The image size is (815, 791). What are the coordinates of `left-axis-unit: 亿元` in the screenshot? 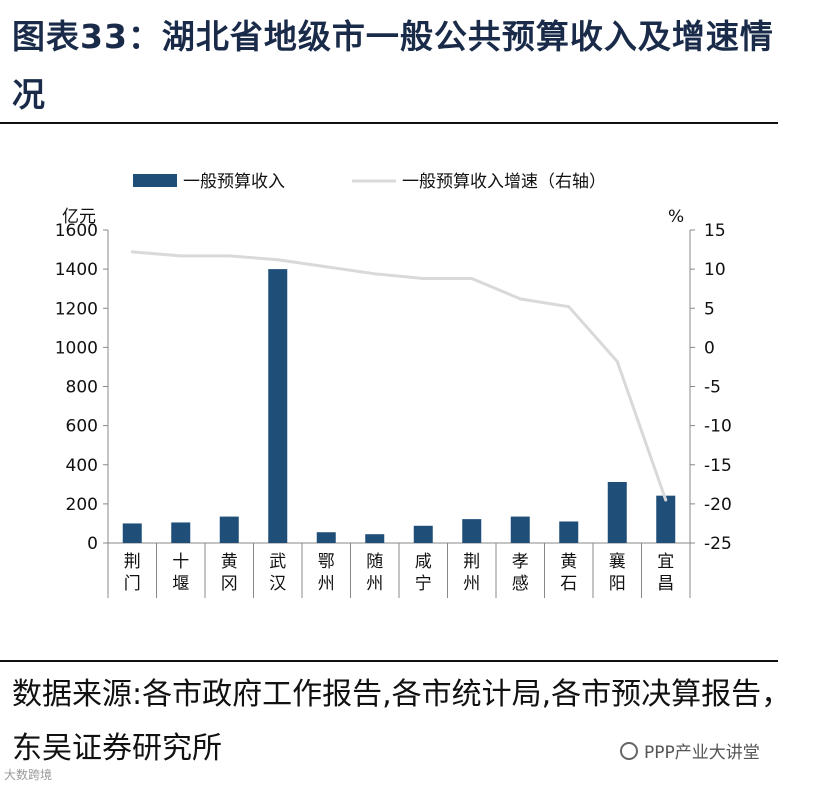 It's located at (79, 217).